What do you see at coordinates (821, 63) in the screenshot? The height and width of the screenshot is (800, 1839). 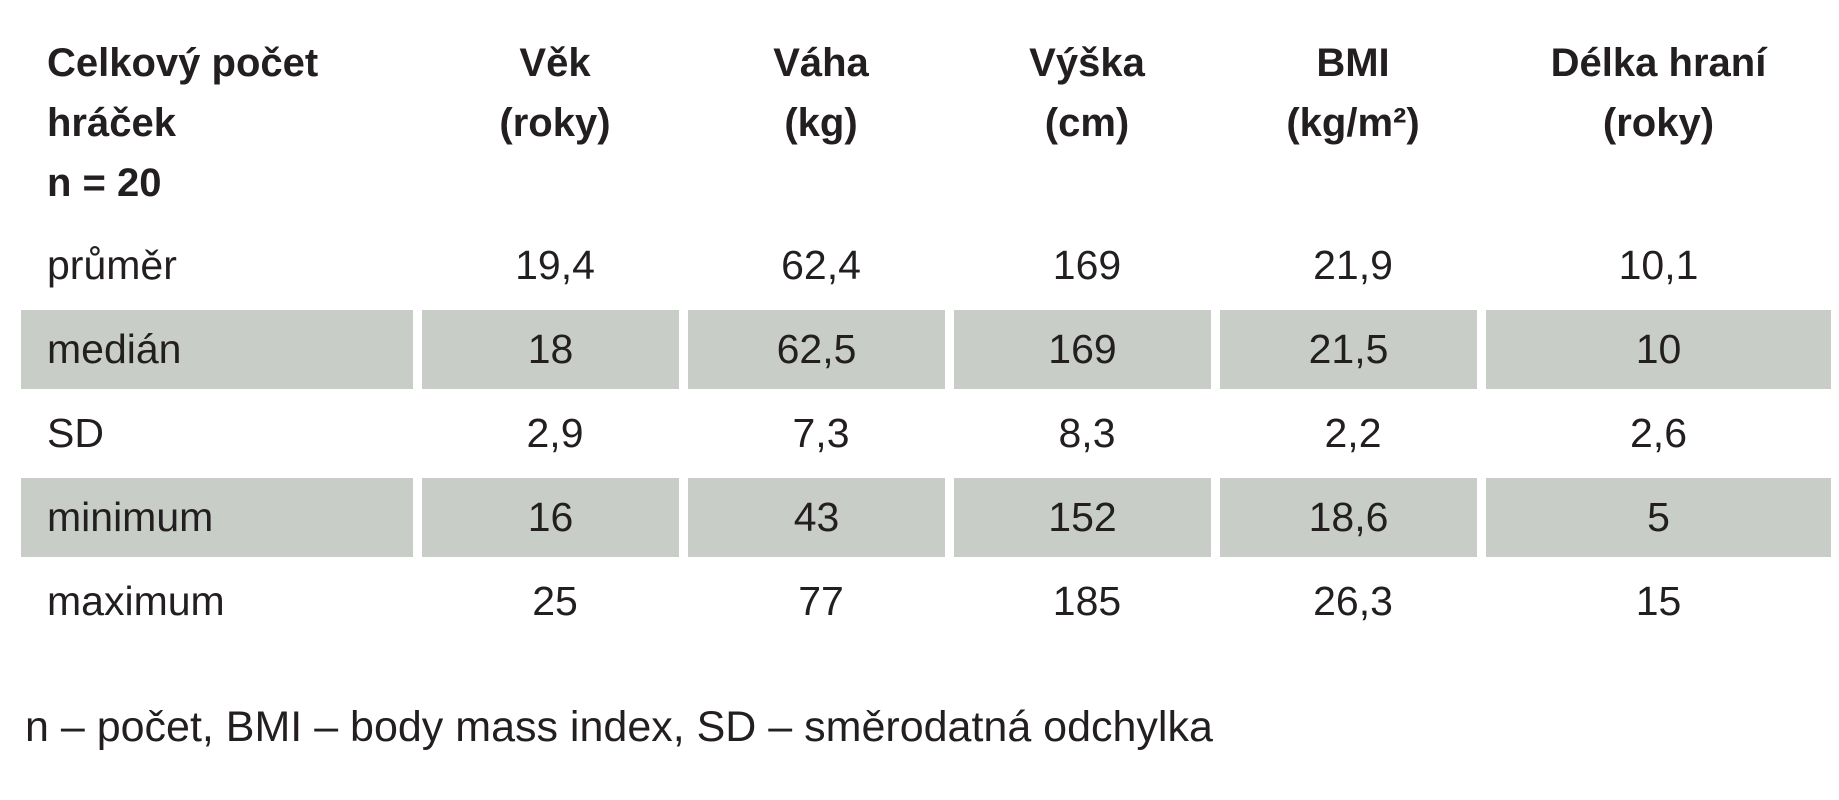 I see `header-line: Váha` at bounding box center [821, 63].